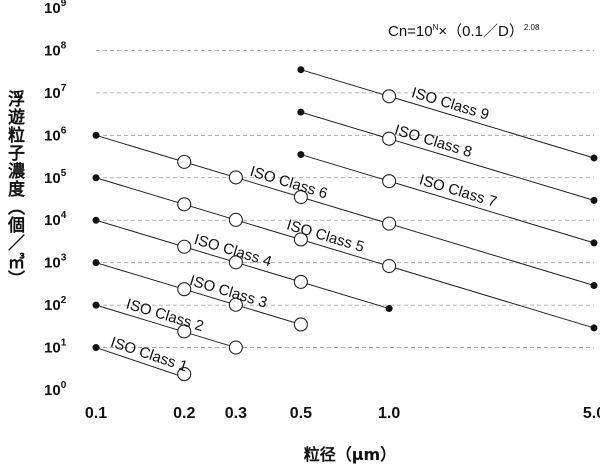 The height and width of the screenshot is (468, 600). What do you see at coordinates (55, 92) in the screenshot?
I see `y-tick-label: 10⁷` at bounding box center [55, 92].